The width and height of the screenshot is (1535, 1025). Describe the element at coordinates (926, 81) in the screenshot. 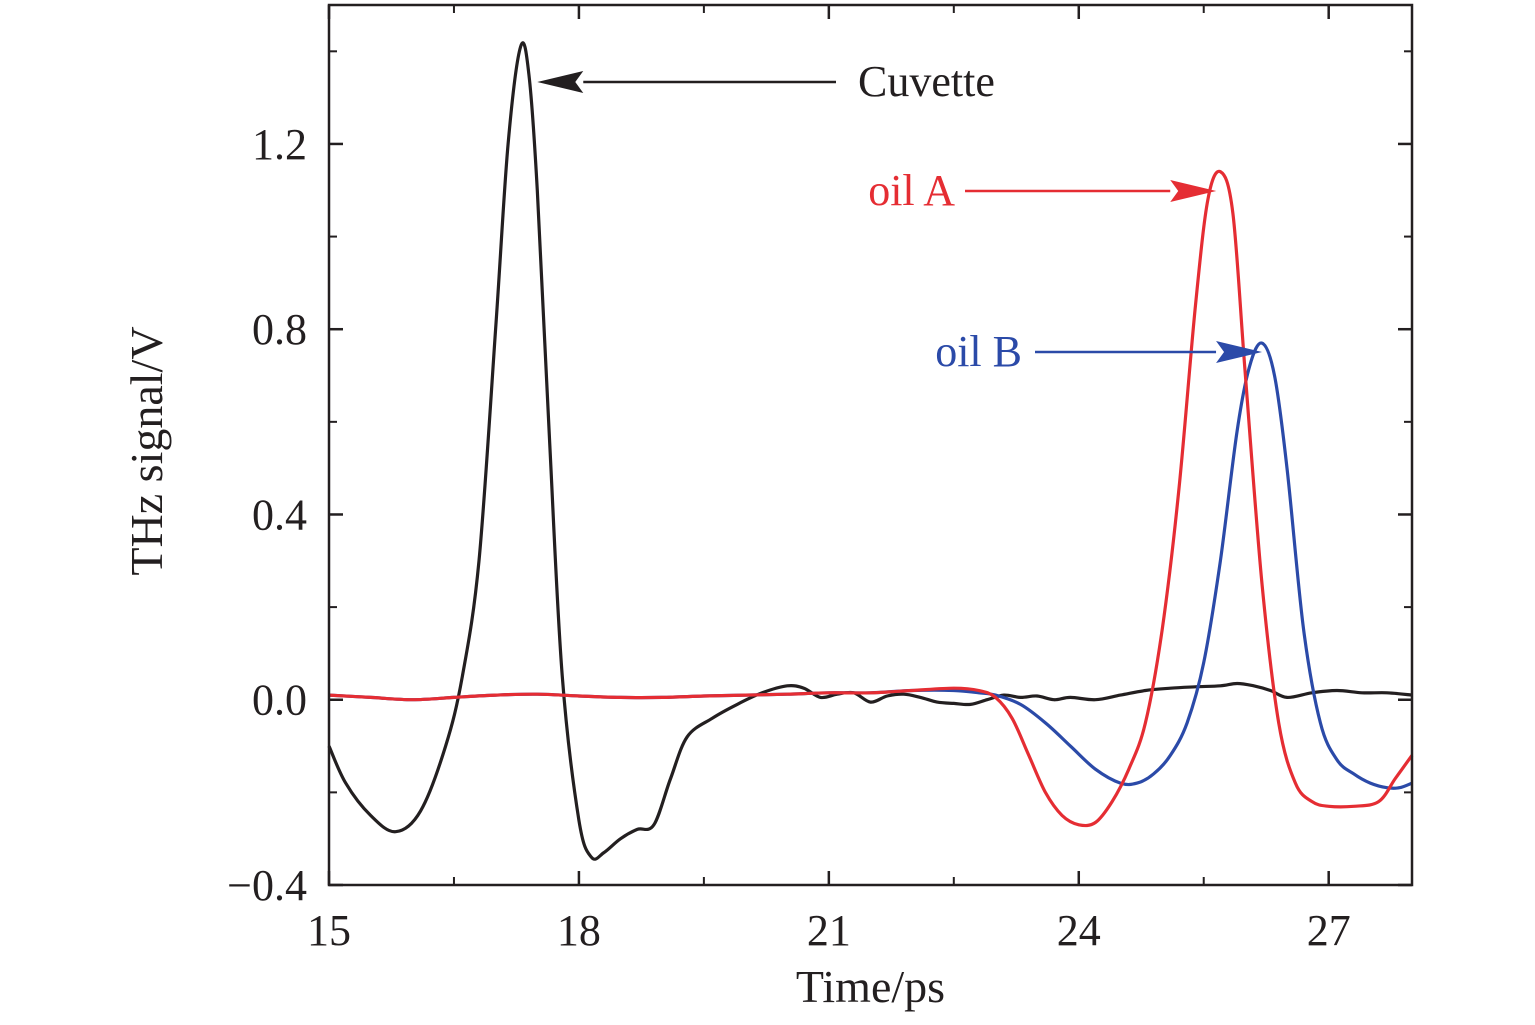

I see `annotation-label: Cuvette` at that location.